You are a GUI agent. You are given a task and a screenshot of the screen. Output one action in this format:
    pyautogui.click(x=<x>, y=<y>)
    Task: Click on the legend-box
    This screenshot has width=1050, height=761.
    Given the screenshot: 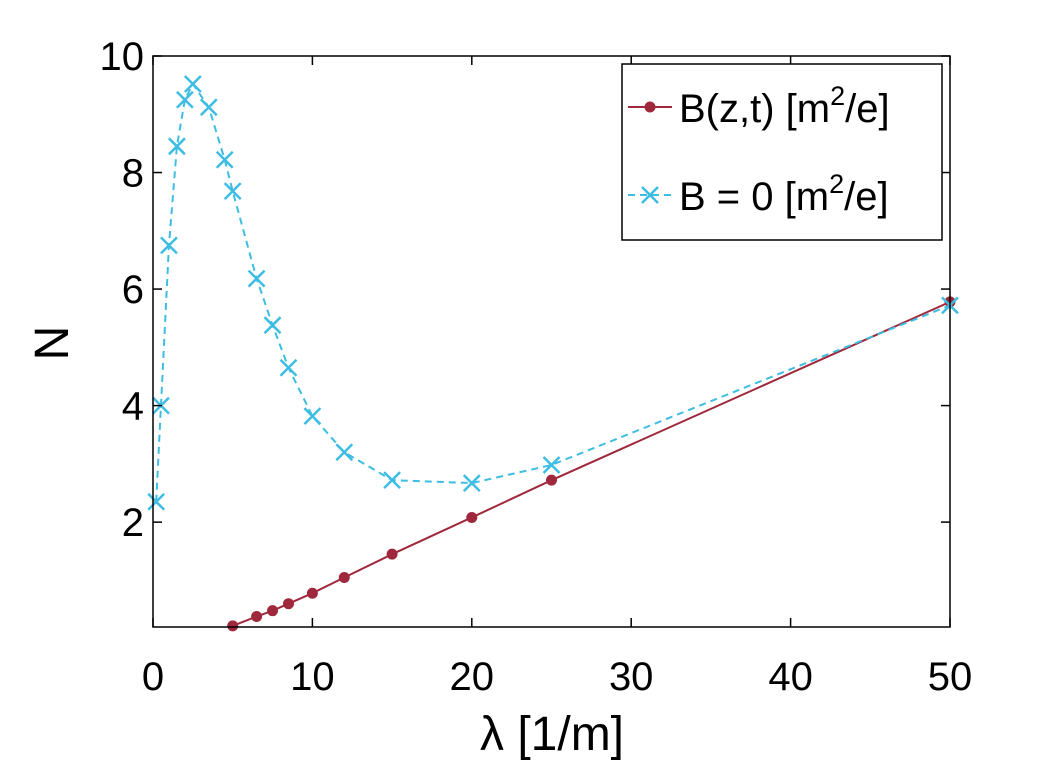 What is the action you would take?
    pyautogui.click(x=782, y=152)
    